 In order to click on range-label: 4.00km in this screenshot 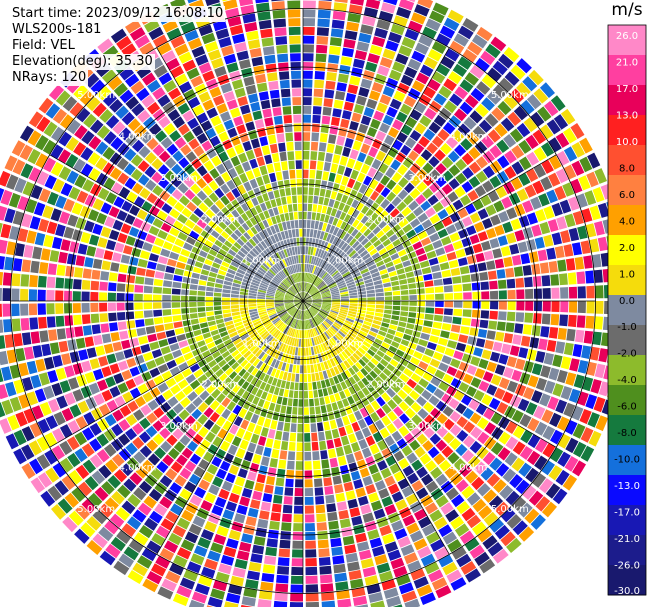, I will do `click(469, 137)`.